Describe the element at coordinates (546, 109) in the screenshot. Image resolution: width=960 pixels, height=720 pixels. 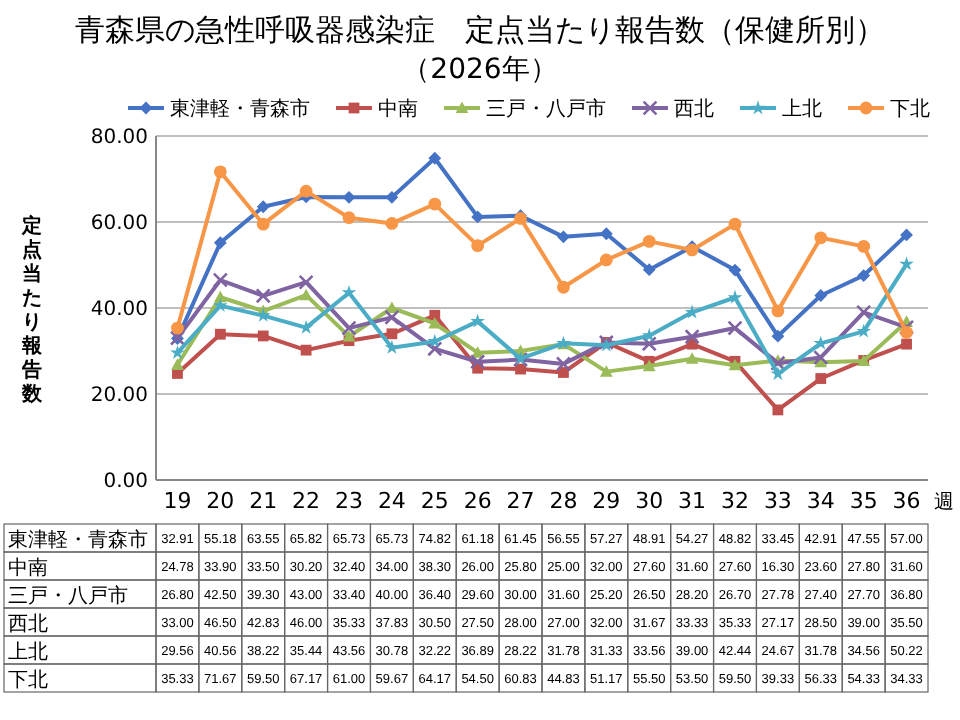
I see `legend-label: 三戸・八戸市` at that location.